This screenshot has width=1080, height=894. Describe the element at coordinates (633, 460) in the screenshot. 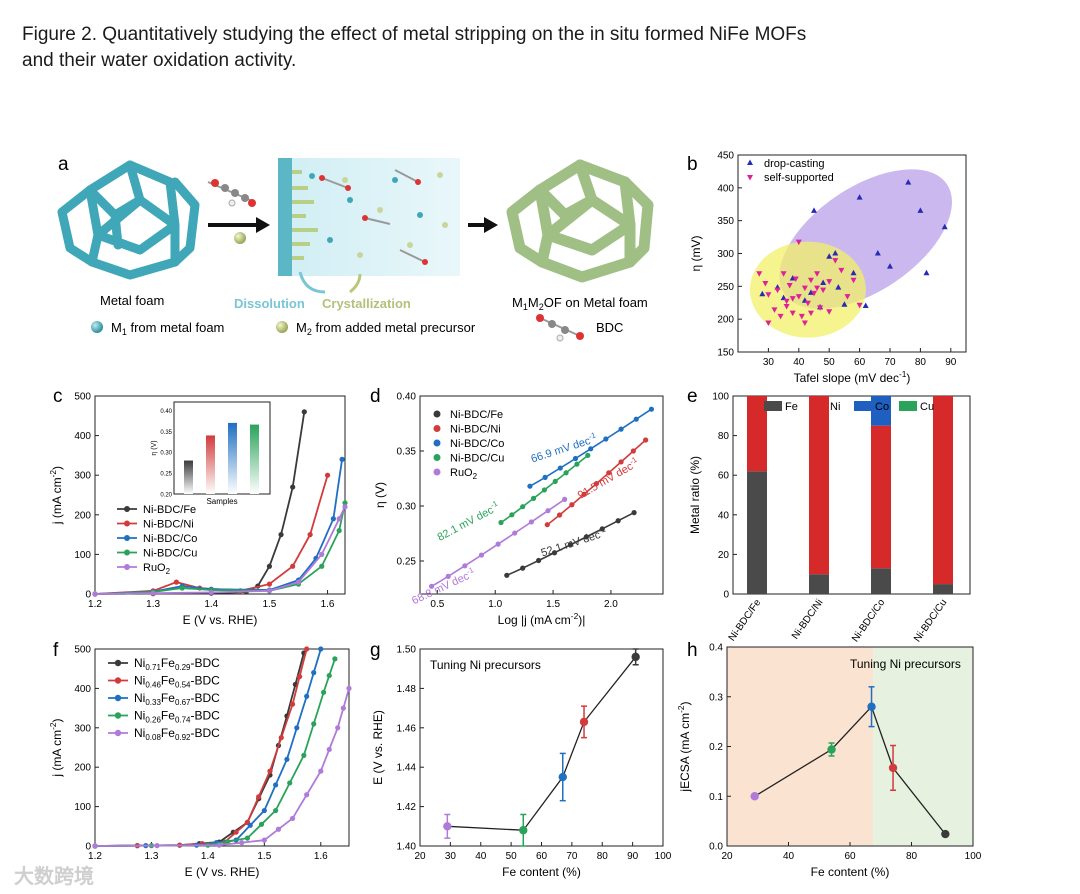

I see `tafel-label-Ni-BDC/Ni-sup: -1` at that location.